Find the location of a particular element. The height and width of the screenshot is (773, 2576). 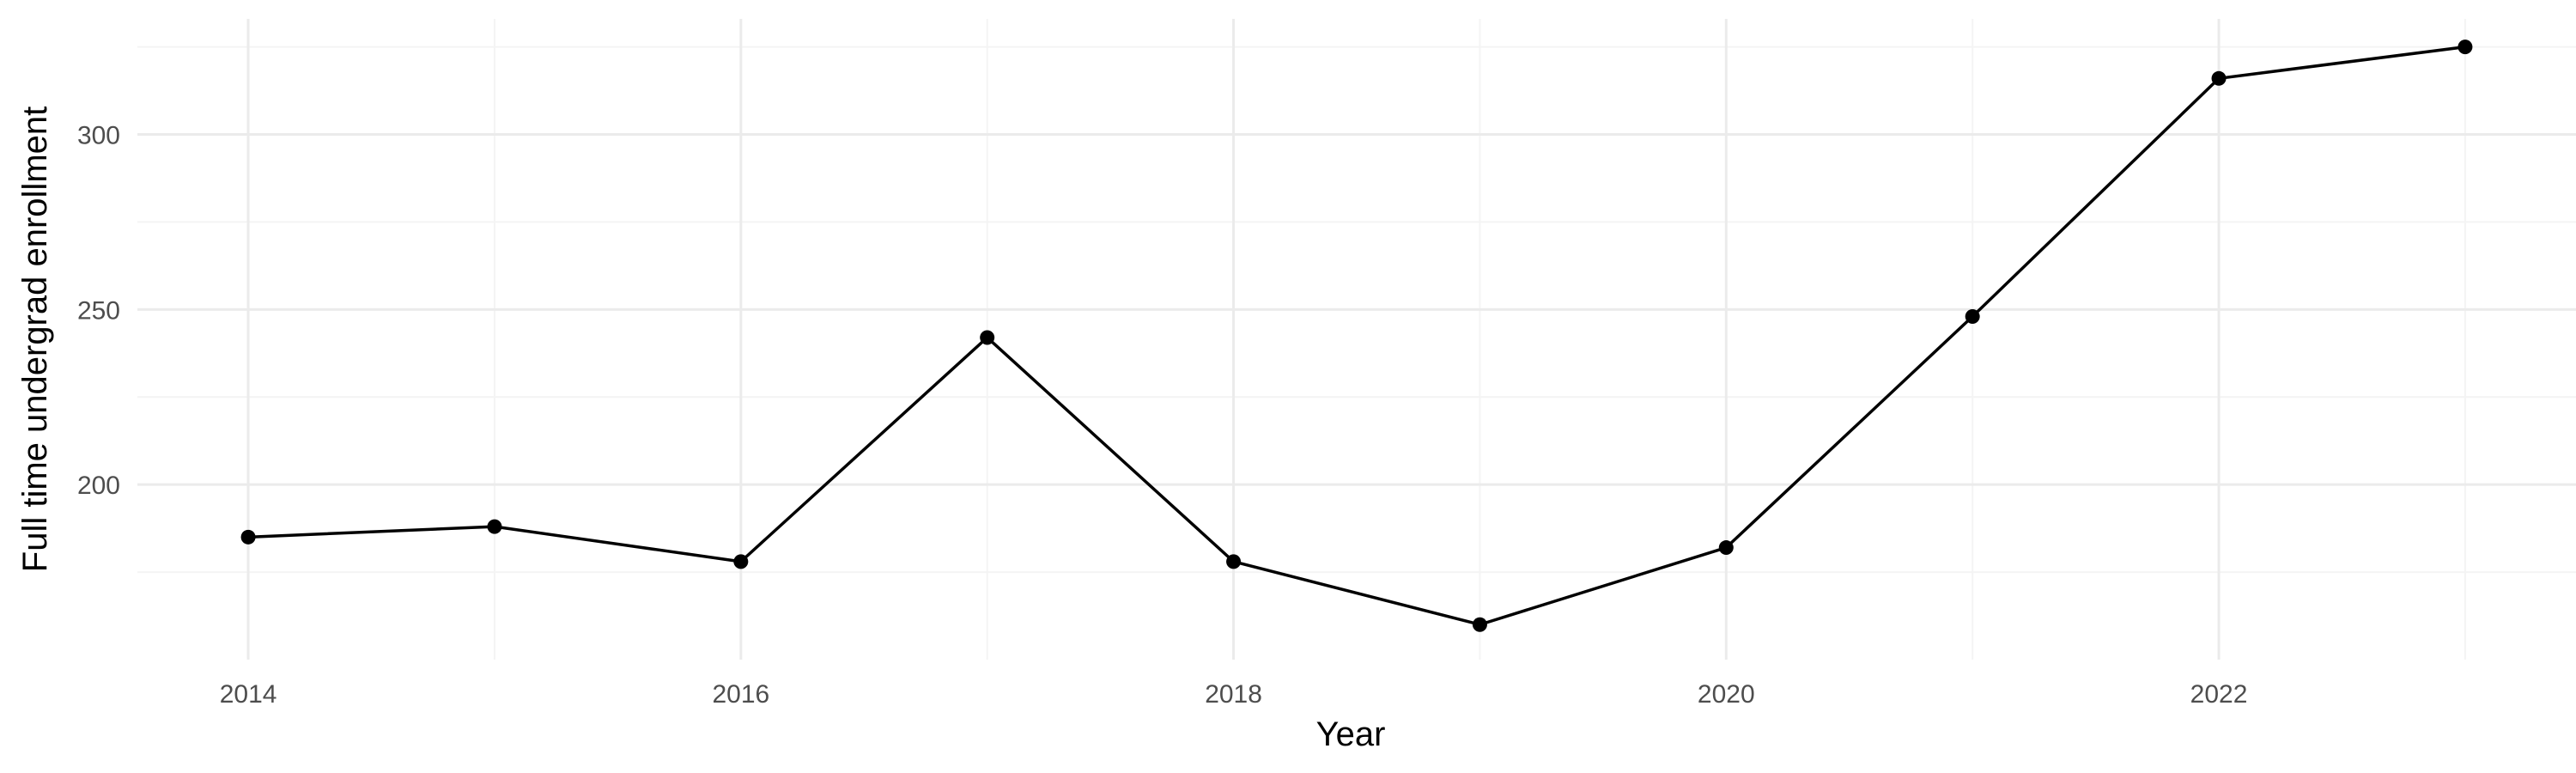

y-tick-label: 300 is located at coordinates (98, 136).